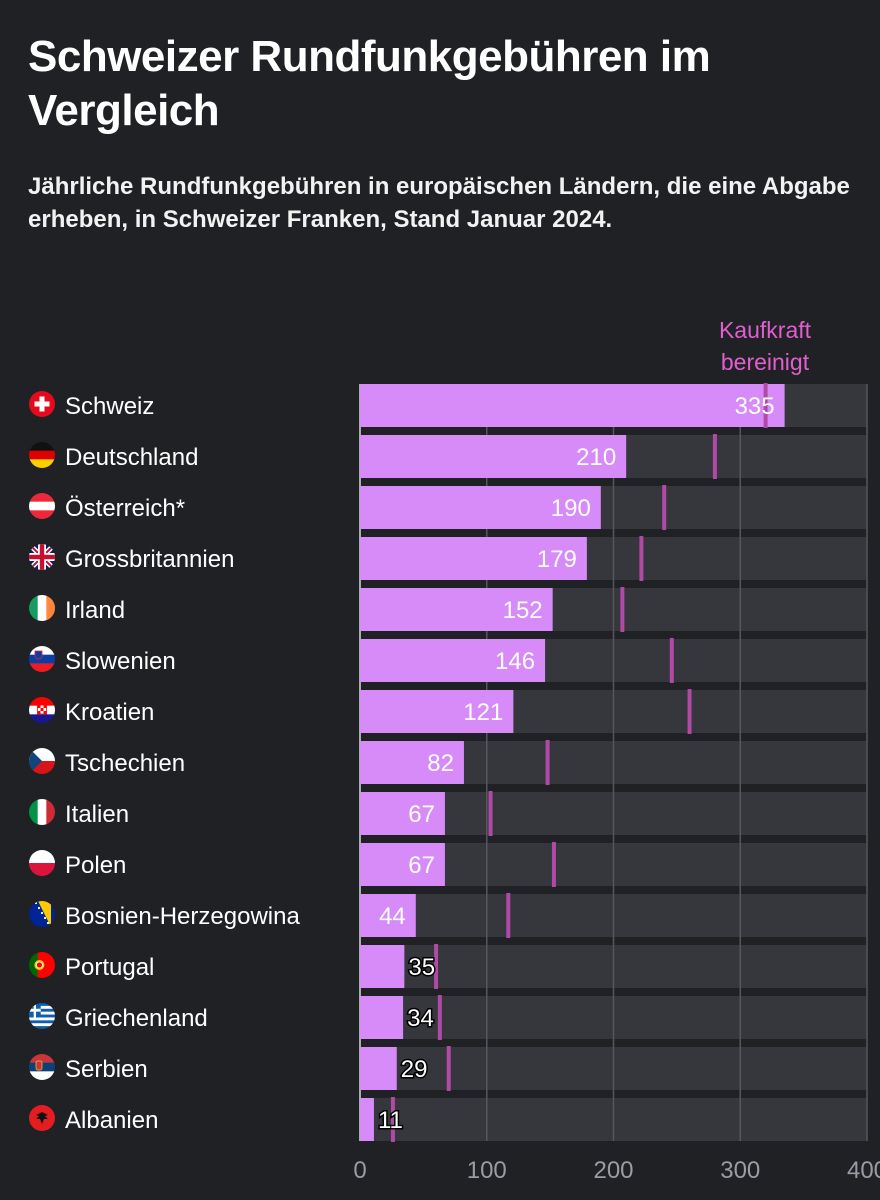 The height and width of the screenshot is (1200, 880). What do you see at coordinates (392, 916) in the screenshot?
I see `value-label-ba: 44` at bounding box center [392, 916].